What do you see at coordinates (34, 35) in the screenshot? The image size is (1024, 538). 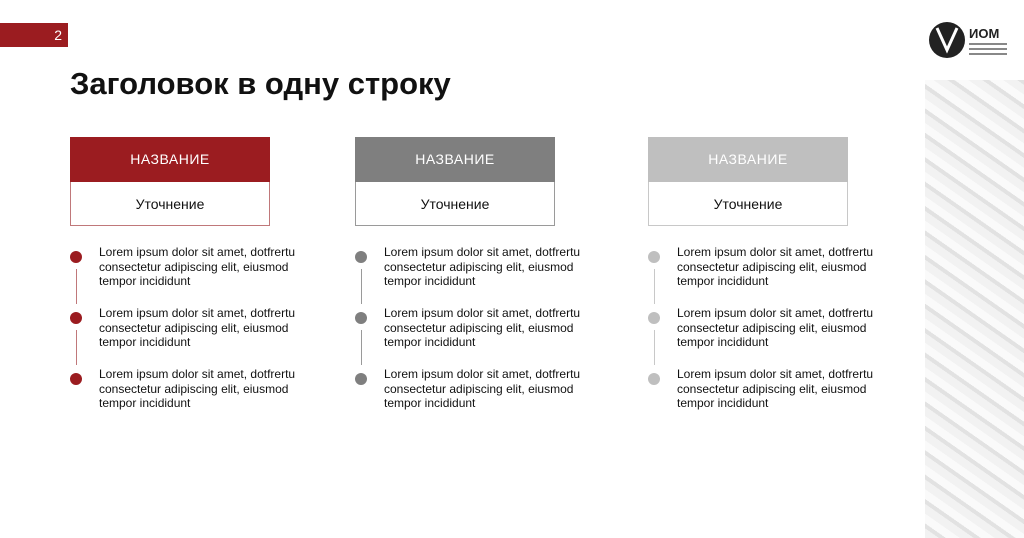 I see `page-number: 2` at bounding box center [34, 35].